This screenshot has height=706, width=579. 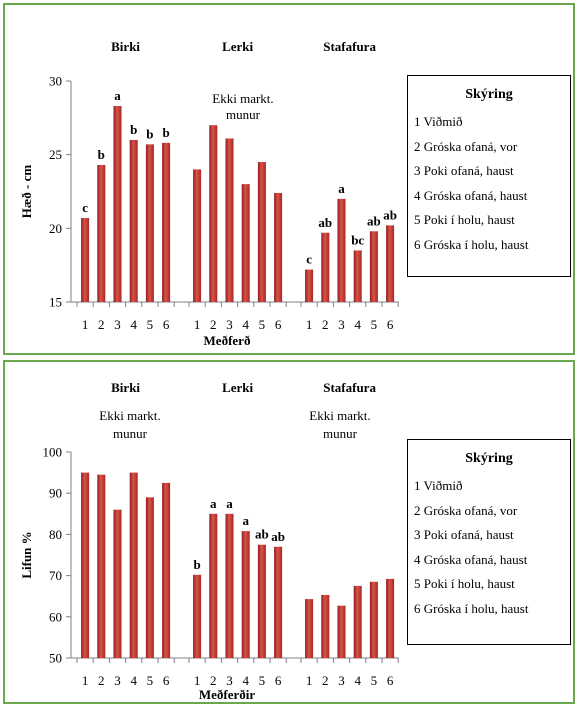 I want to click on y-tick-label: 20, so click(x=55, y=228).